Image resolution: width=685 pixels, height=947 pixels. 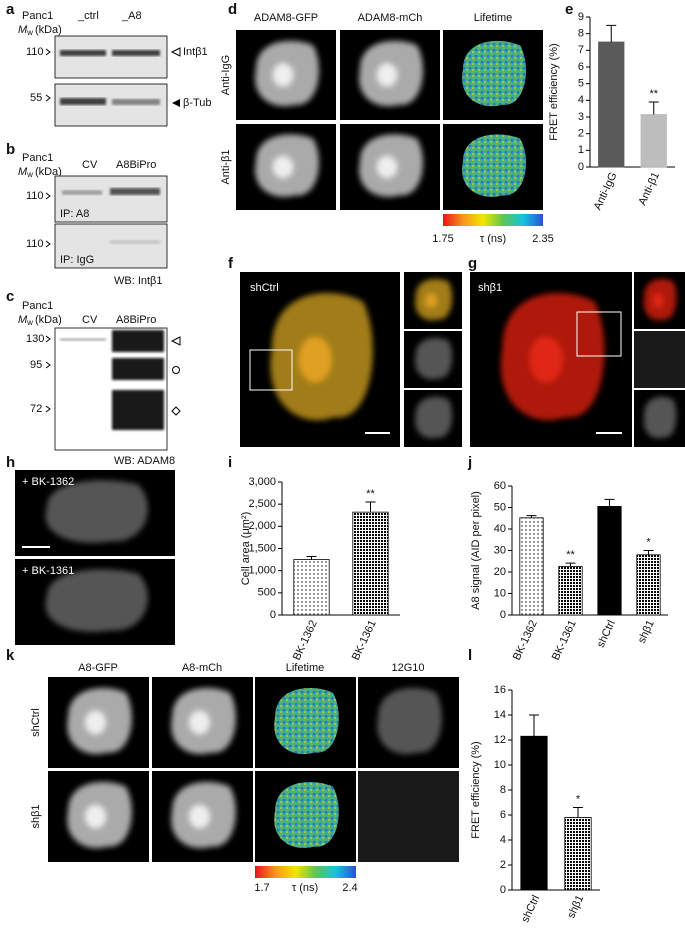 What do you see at coordinates (503, 790) in the screenshot?
I see `y-tick-label: 8` at bounding box center [503, 790].